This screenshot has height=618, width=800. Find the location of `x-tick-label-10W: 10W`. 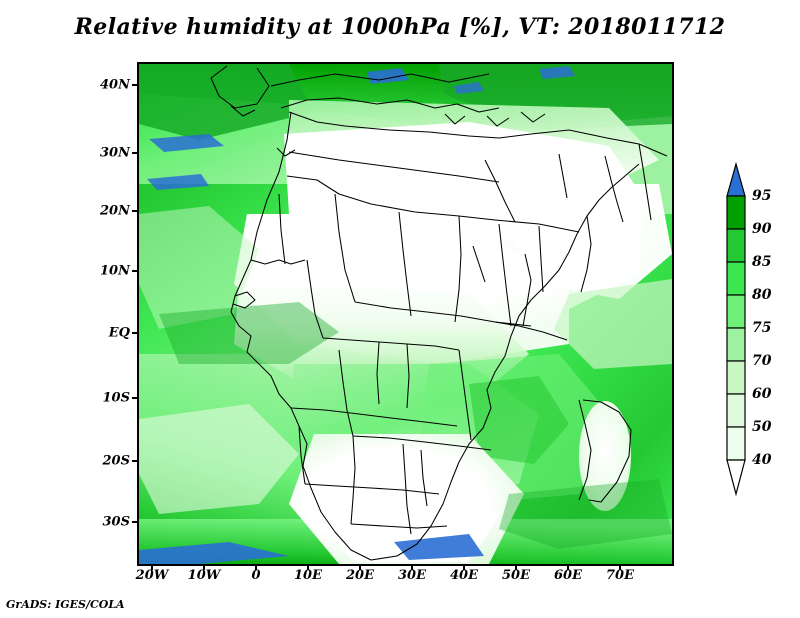

x-tick-label-10W: 10W is located at coordinates (204, 575).